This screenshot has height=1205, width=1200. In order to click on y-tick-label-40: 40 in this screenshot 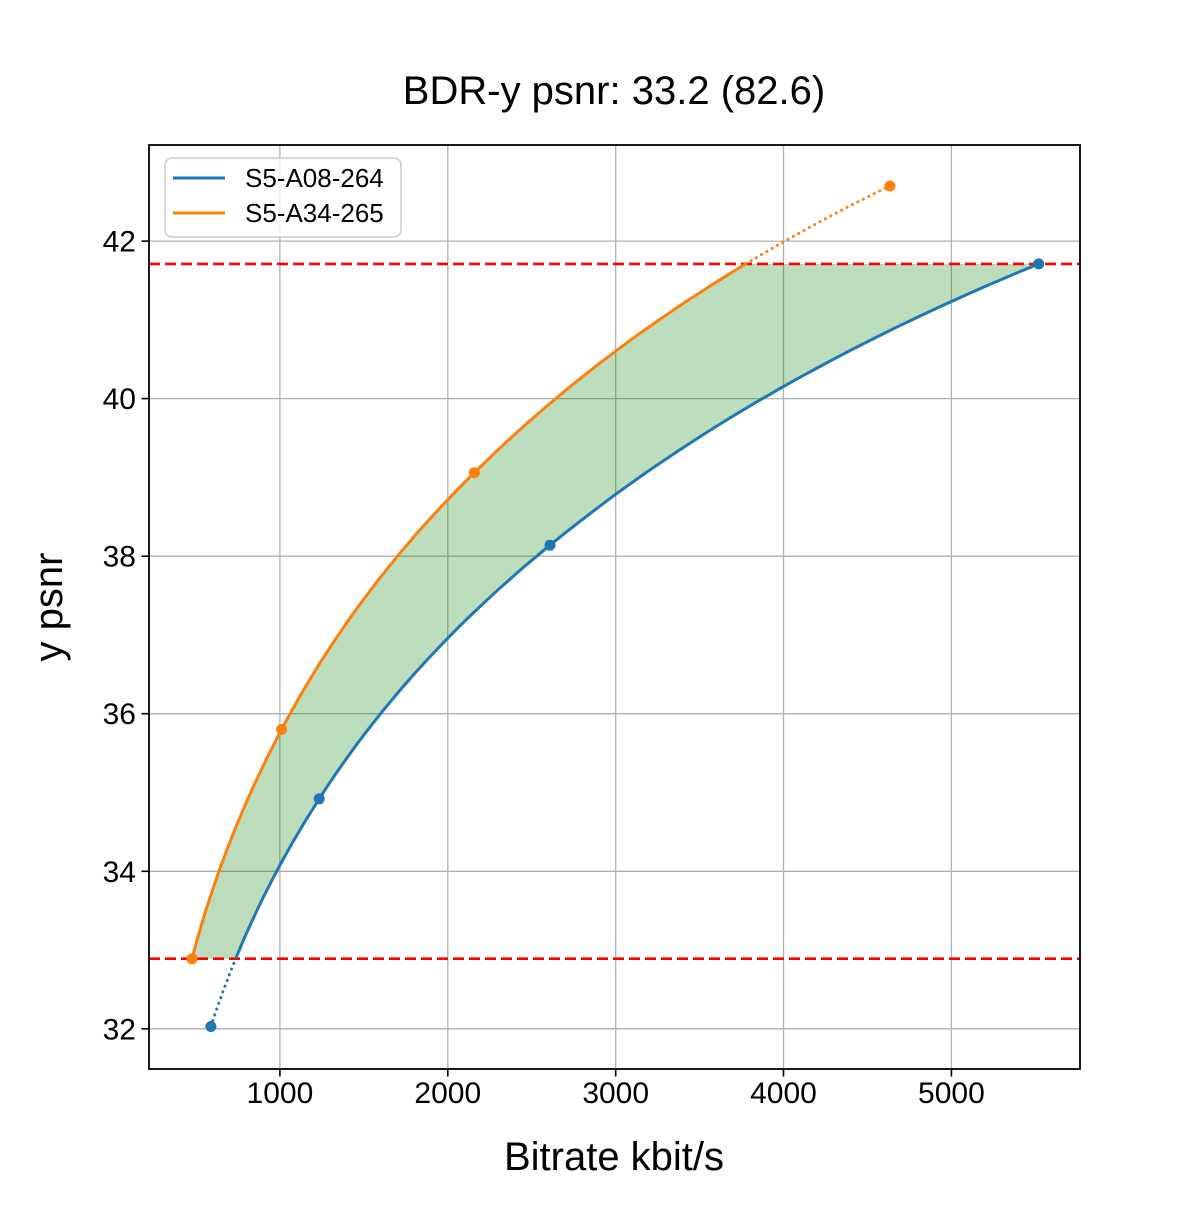, I will do `click(119, 399)`.